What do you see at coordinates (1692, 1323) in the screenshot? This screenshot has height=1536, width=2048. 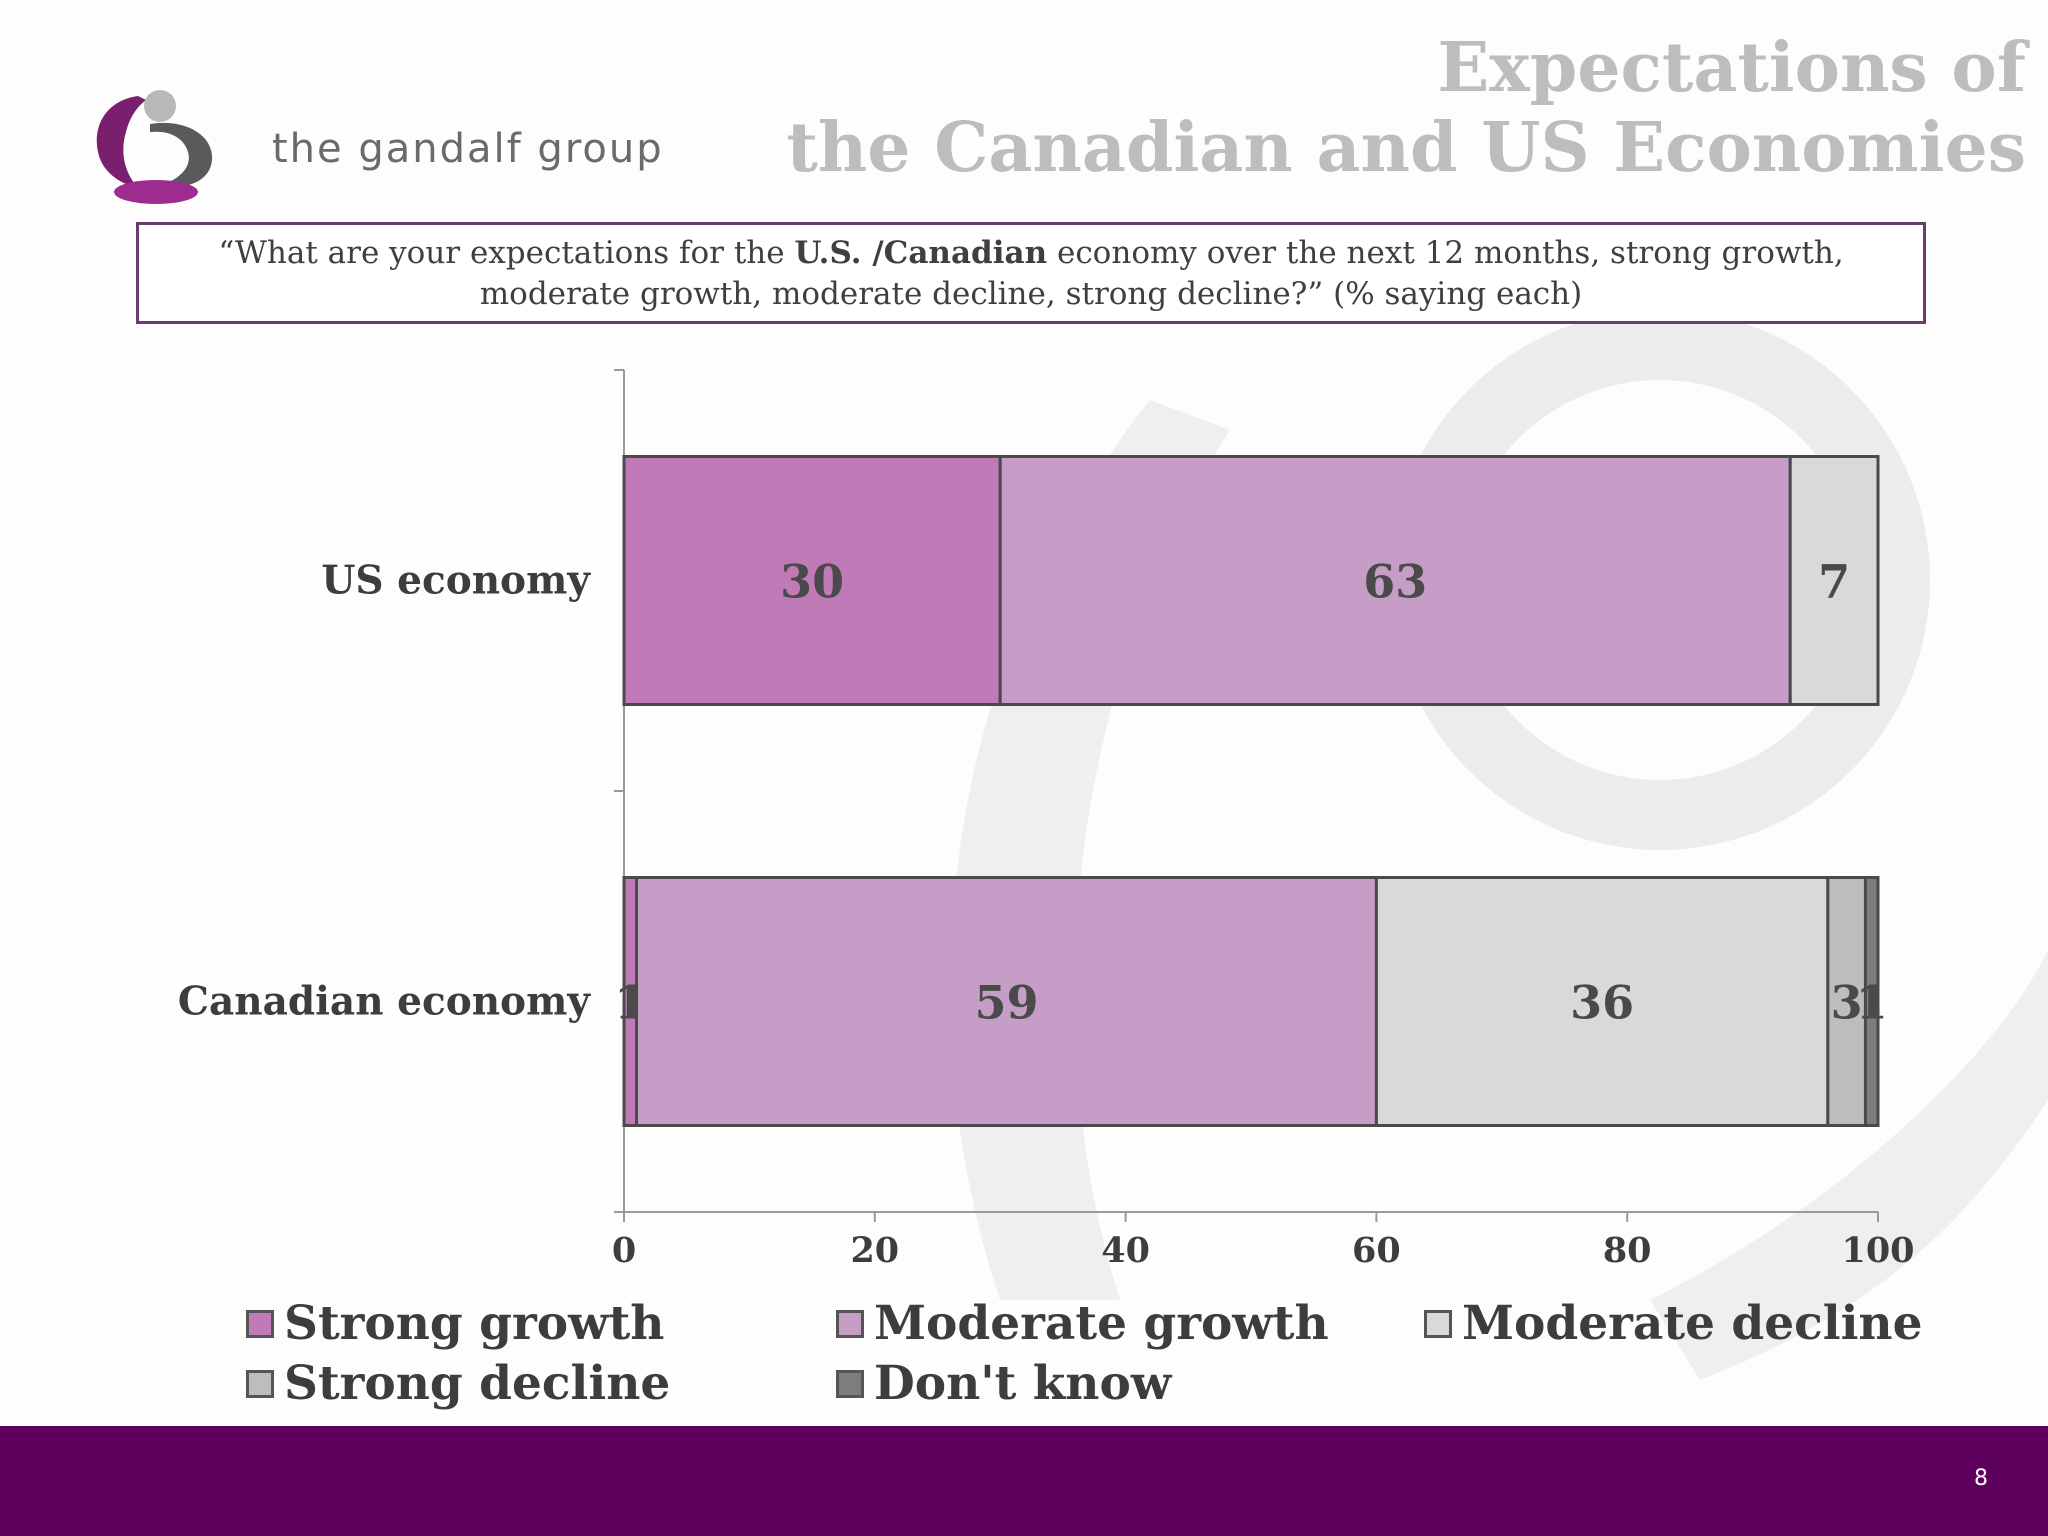 I see `legend-label: Moderate decline` at bounding box center [1692, 1323].